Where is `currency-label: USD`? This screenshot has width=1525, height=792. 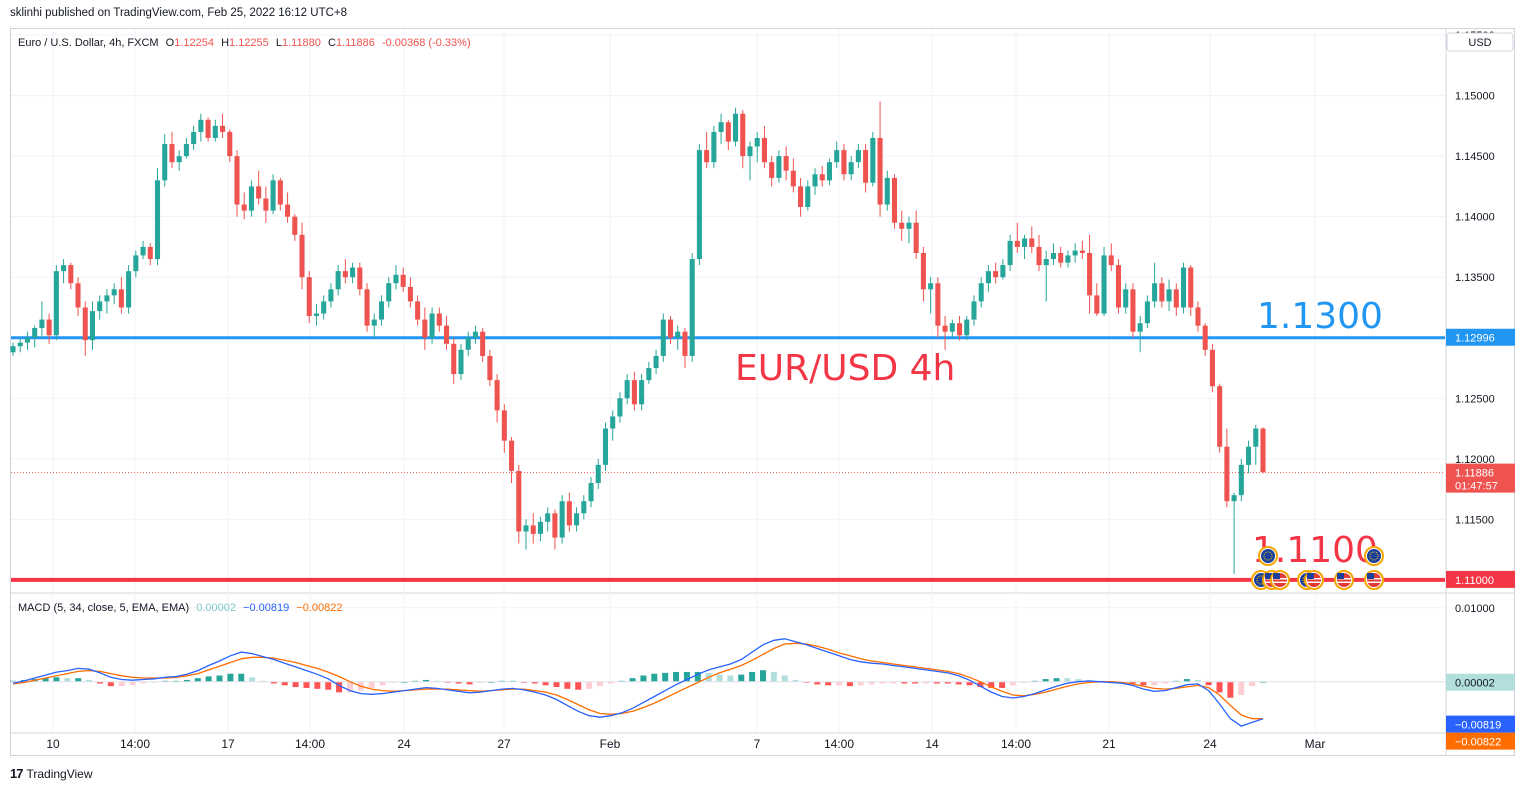 currency-label: USD is located at coordinates (1479, 43).